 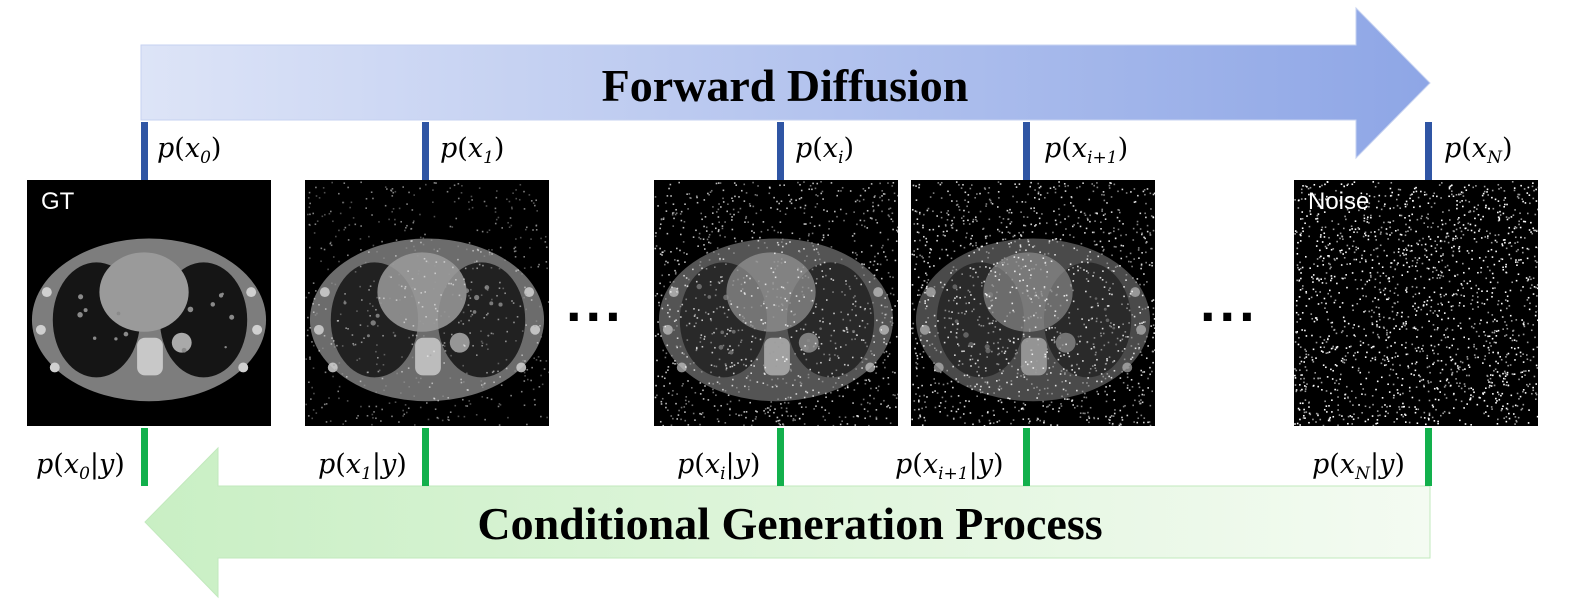 What do you see at coordinates (1428, 151) in the screenshot?
I see `forward-tick-n` at bounding box center [1428, 151].